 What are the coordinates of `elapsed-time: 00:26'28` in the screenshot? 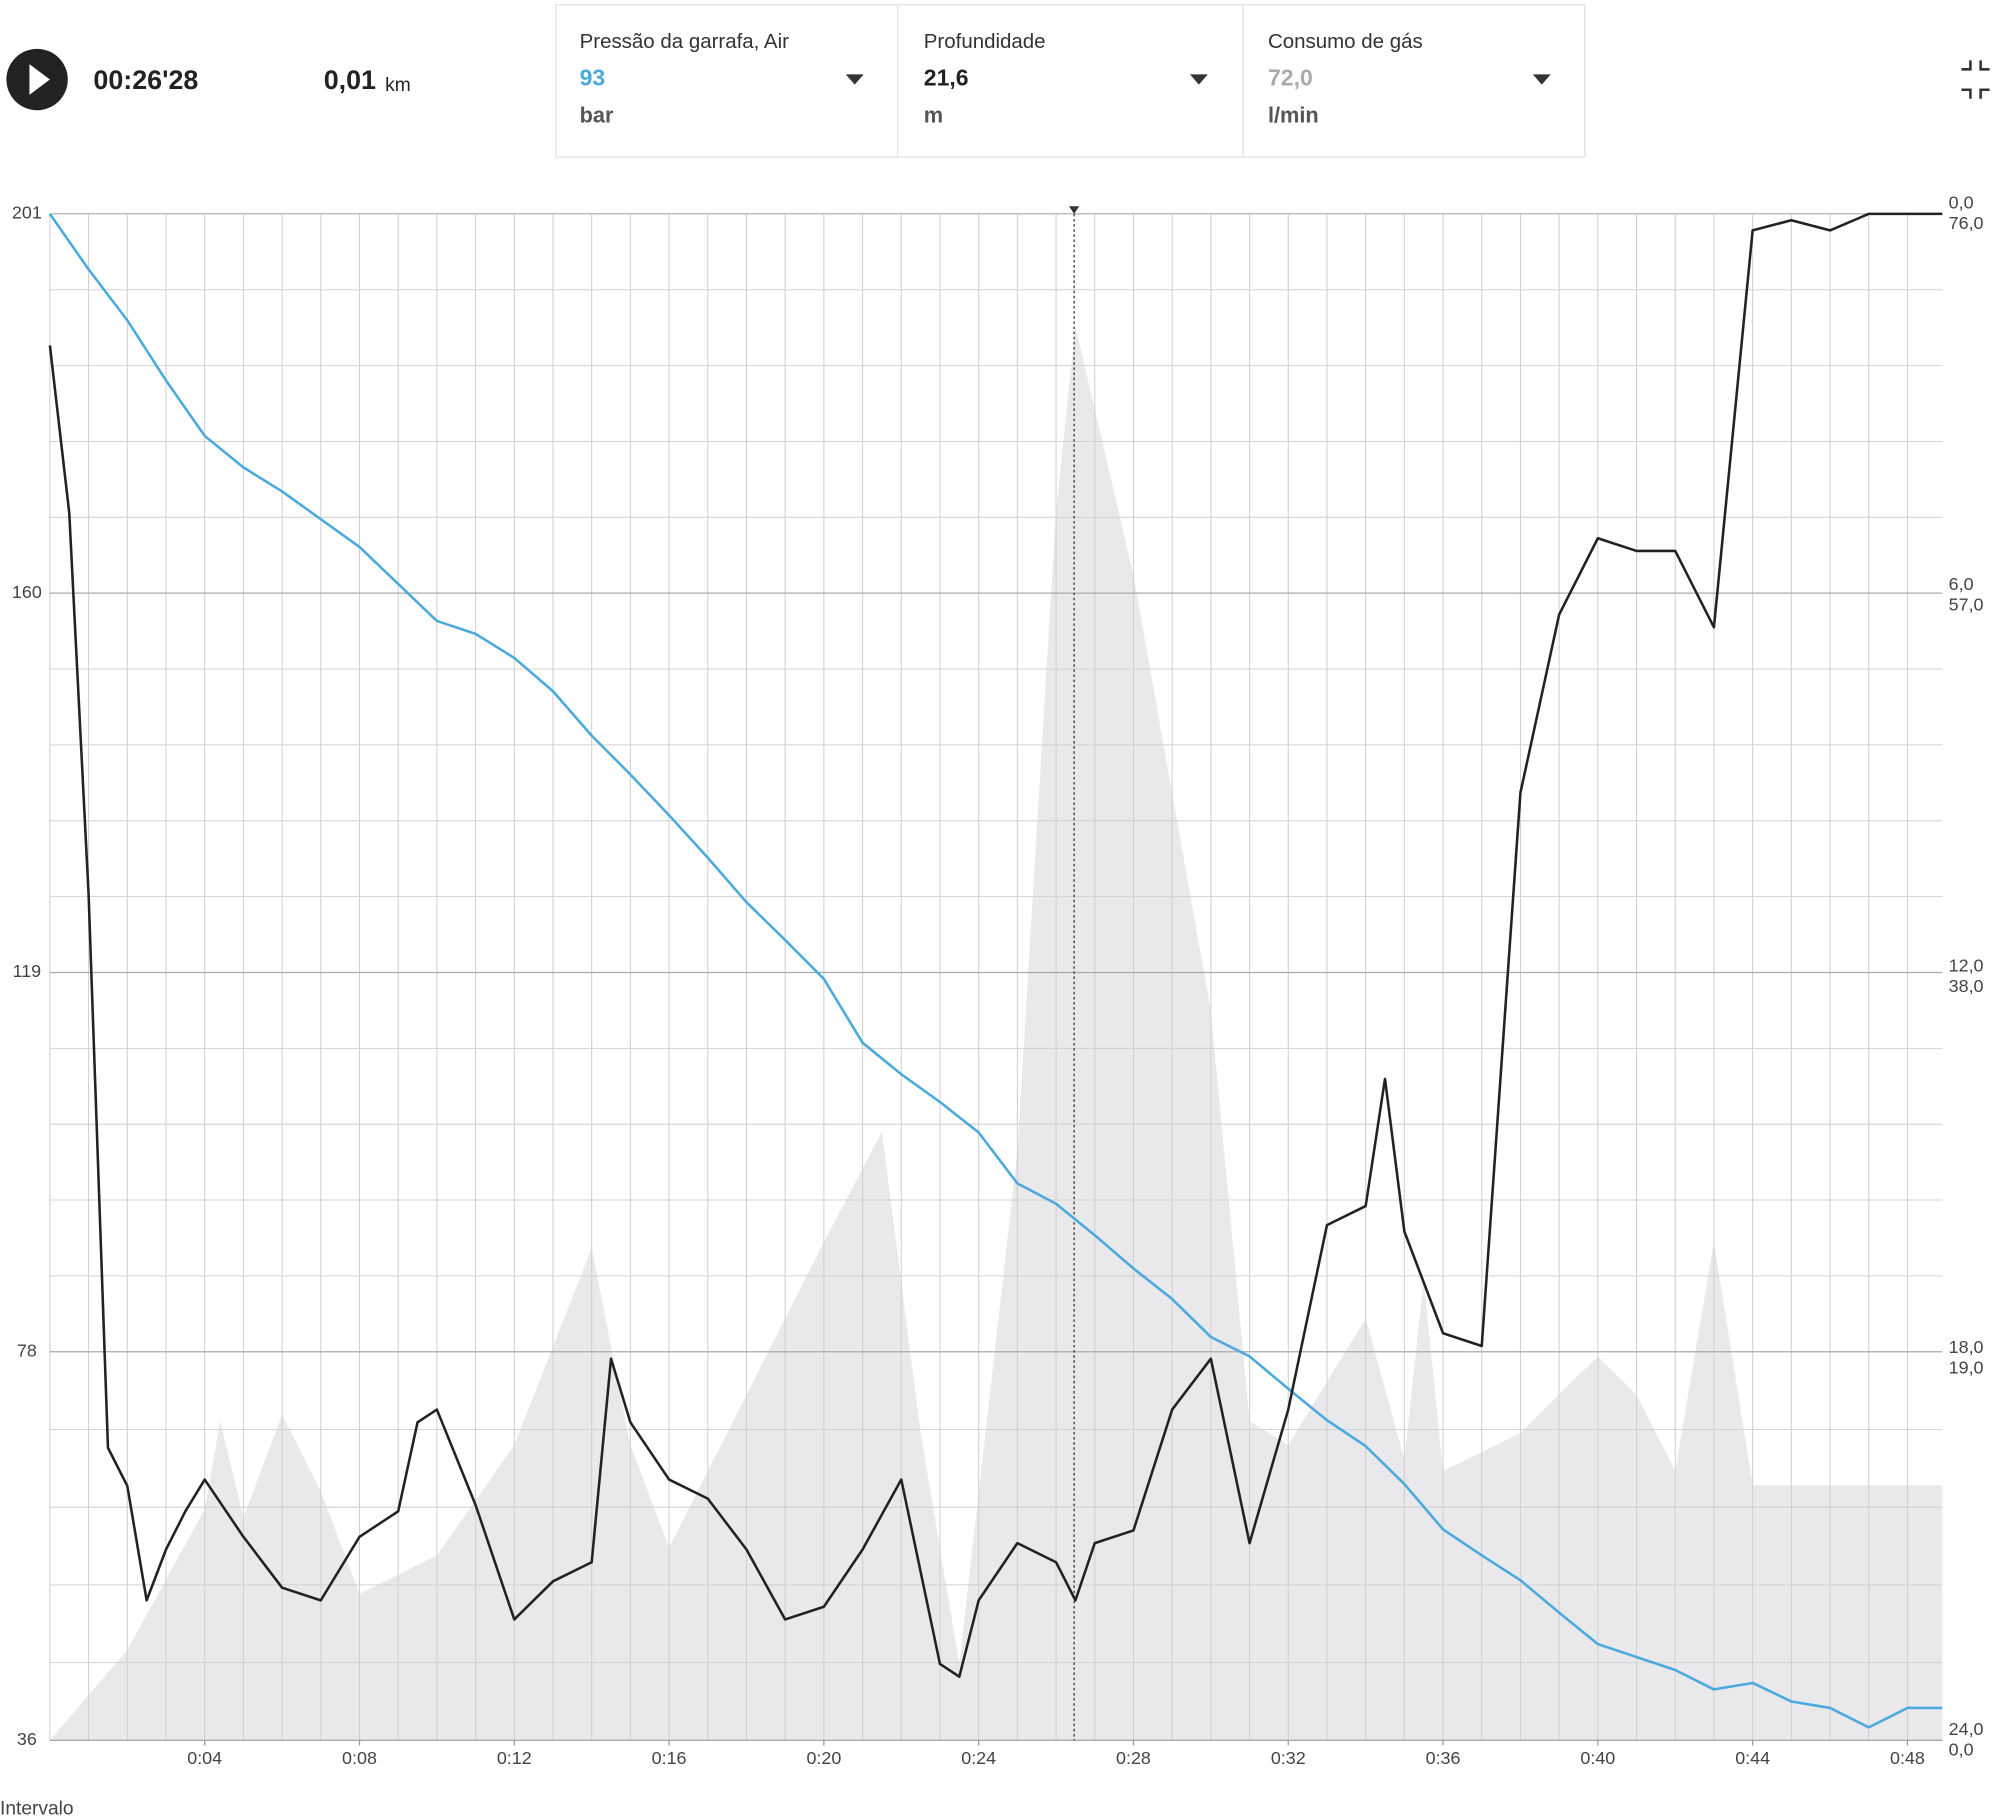 It's located at (145, 80).